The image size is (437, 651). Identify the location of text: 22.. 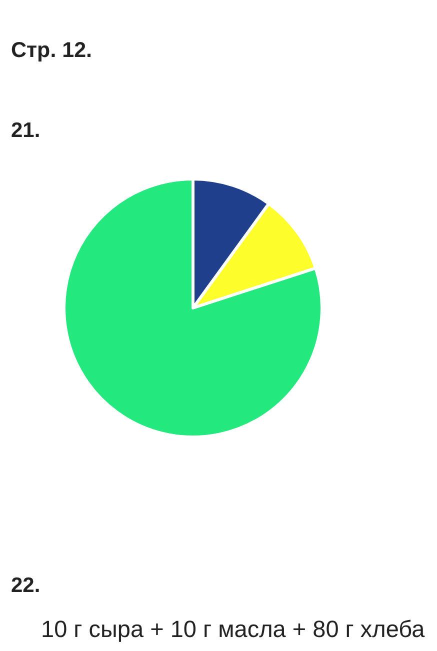
(25, 585).